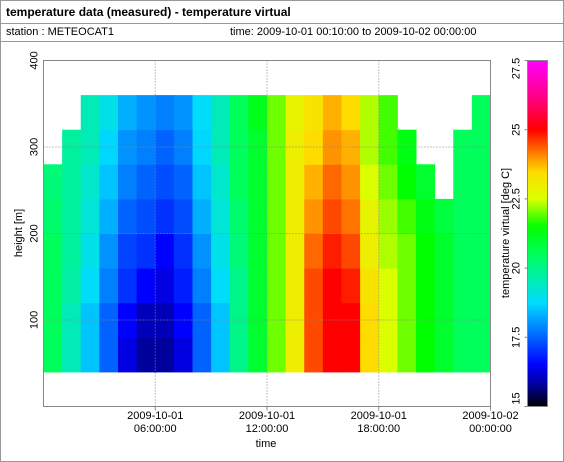  Describe the element at coordinates (155, 422) in the screenshot. I see `x-tick-label: 2009-10-01 06:00:00` at that location.